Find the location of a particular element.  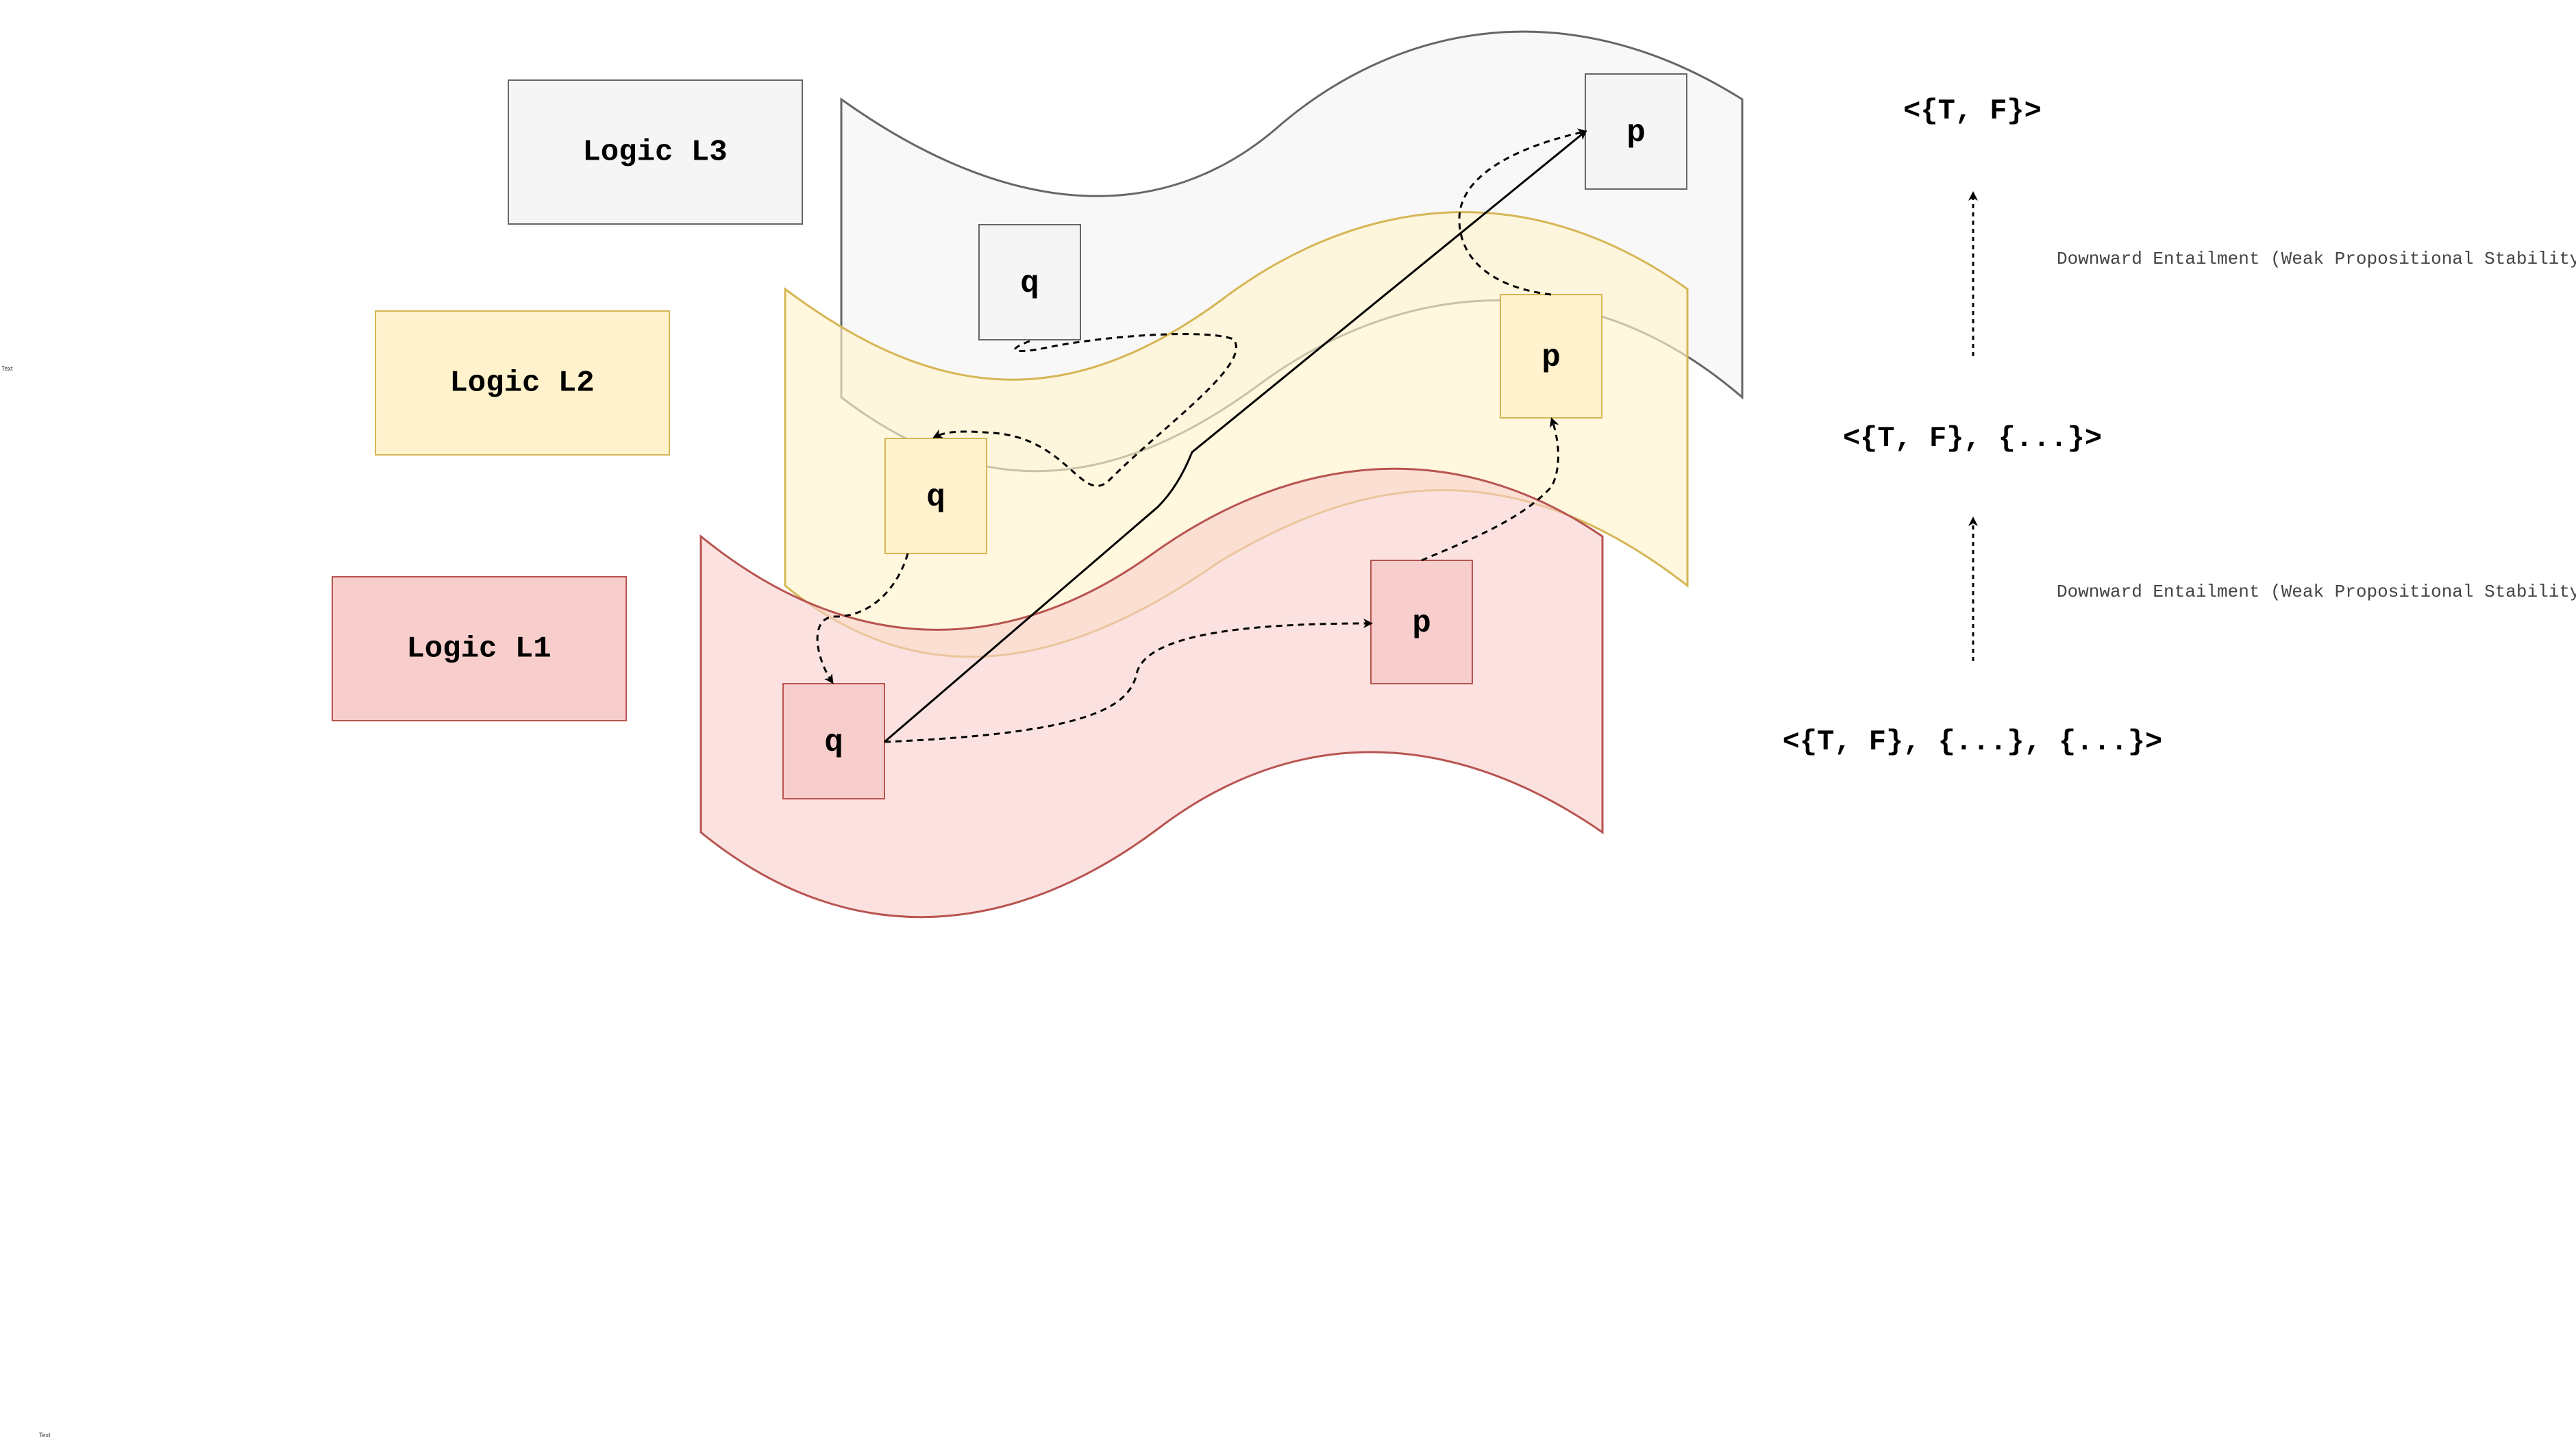

node-l3-p-label: p is located at coordinates (1636, 133).